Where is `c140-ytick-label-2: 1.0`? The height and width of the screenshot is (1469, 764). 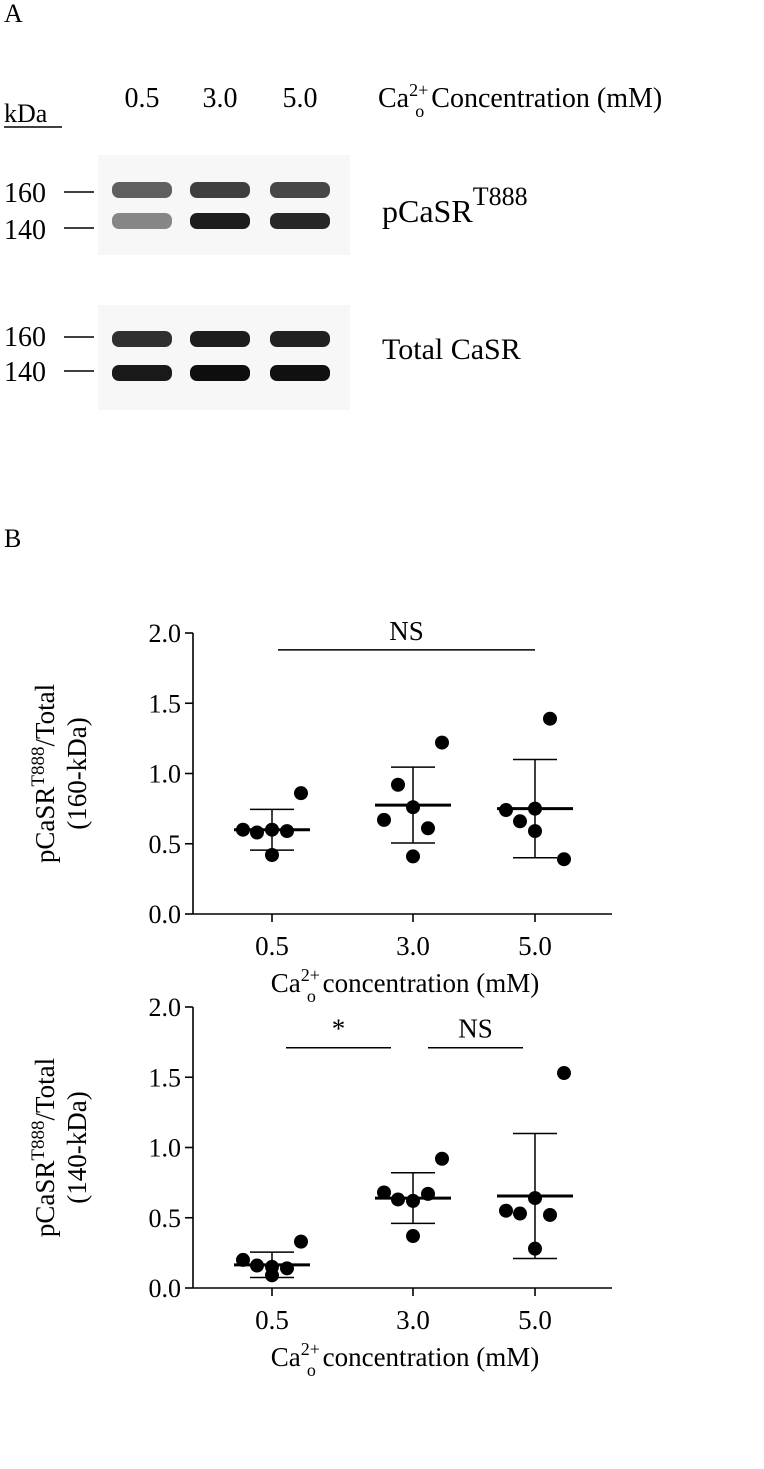
c140-ytick-label-2: 1.0 is located at coordinates (165, 1148).